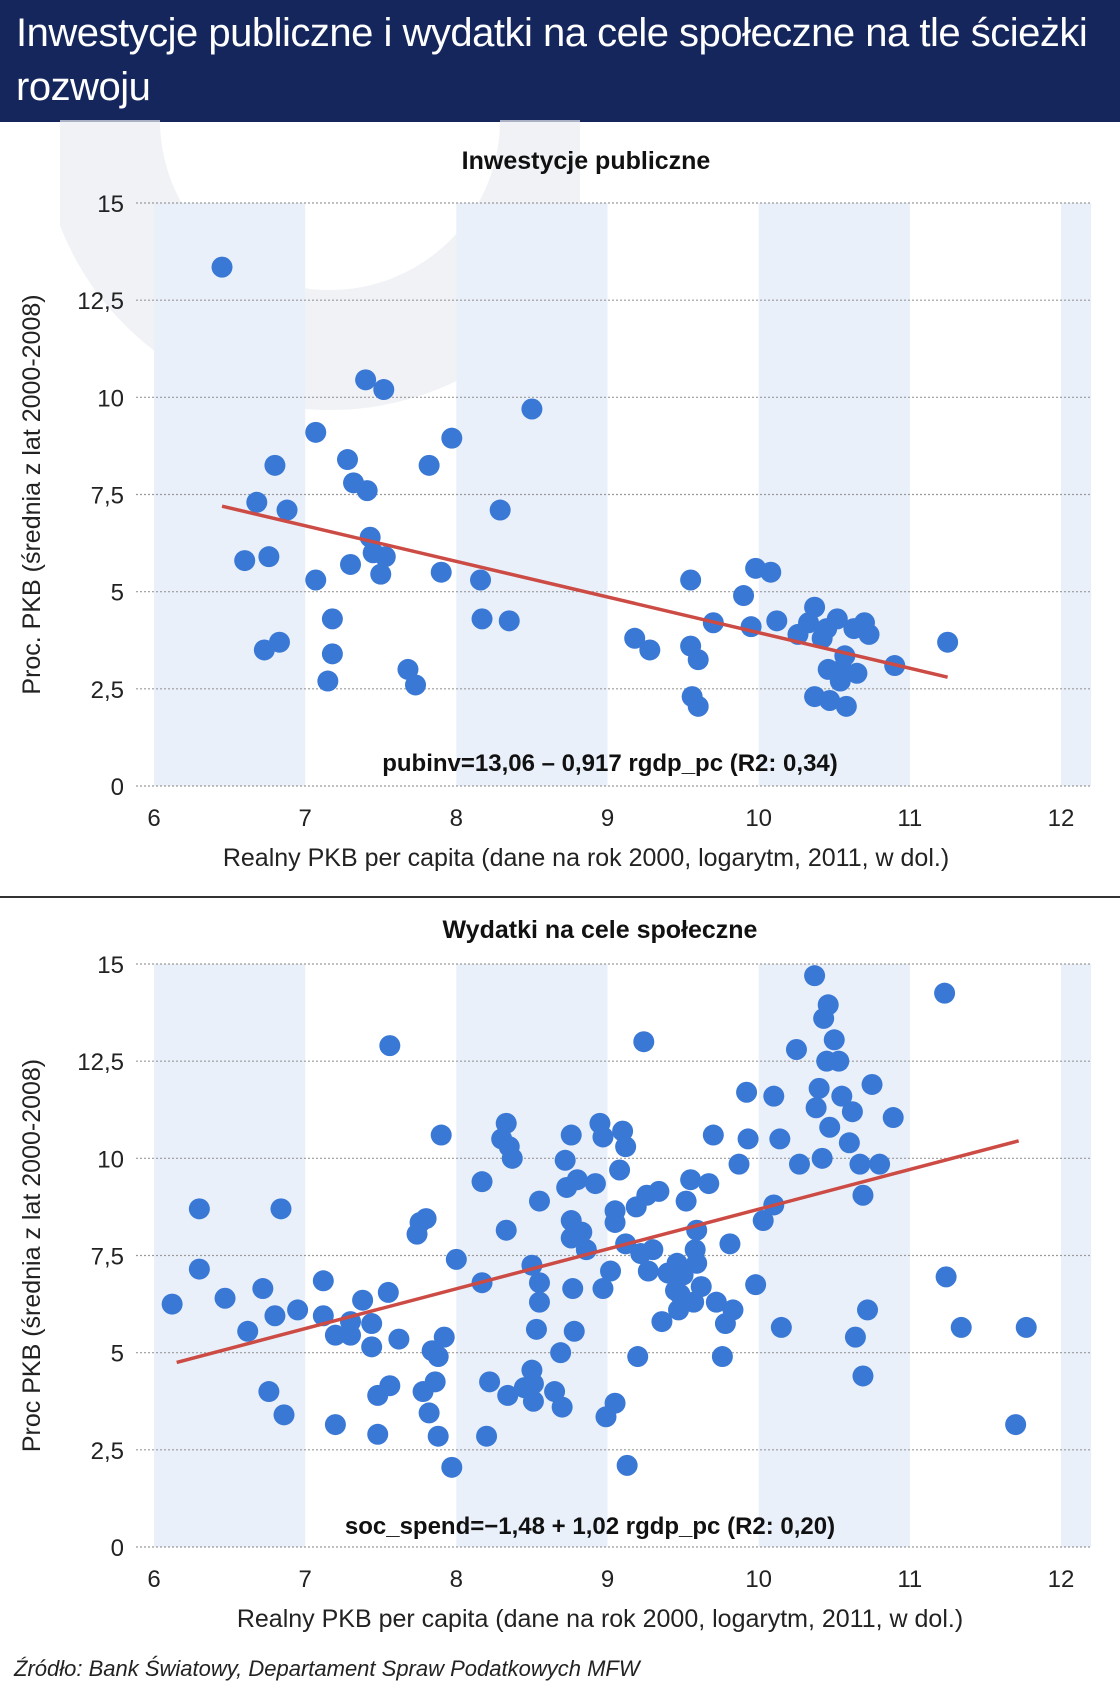 Image resolution: width=1120 pixels, height=1697 pixels. What do you see at coordinates (758, 1579) in the screenshot?
I see `x-tick-label: 10` at bounding box center [758, 1579].